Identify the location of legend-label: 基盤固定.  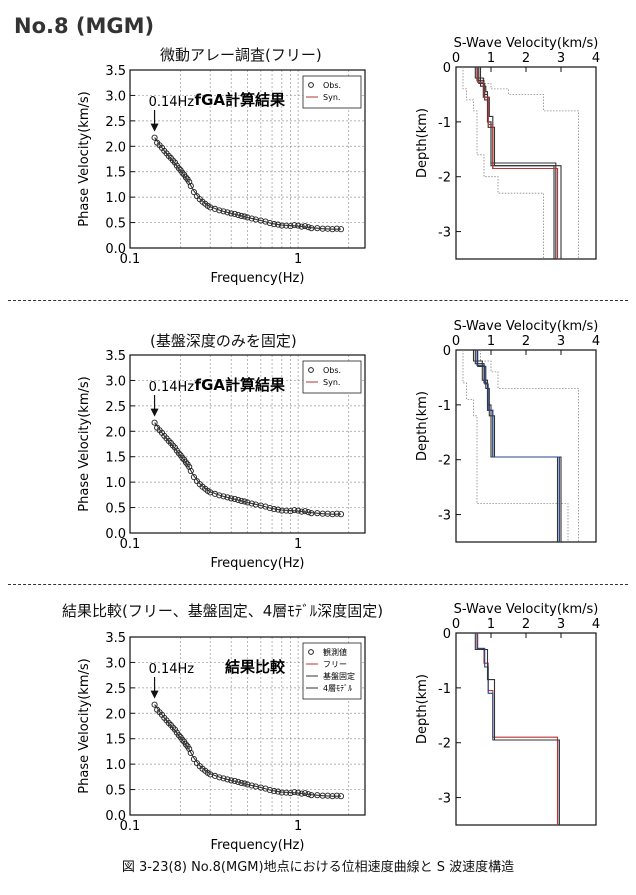
(339, 676).